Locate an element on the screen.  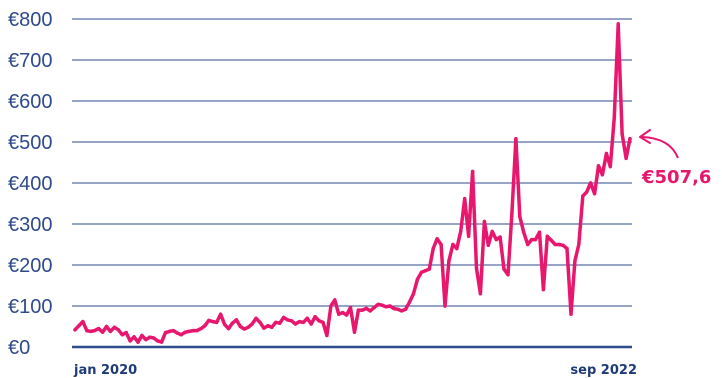
y-tick-label: €500 is located at coordinates (30, 143).